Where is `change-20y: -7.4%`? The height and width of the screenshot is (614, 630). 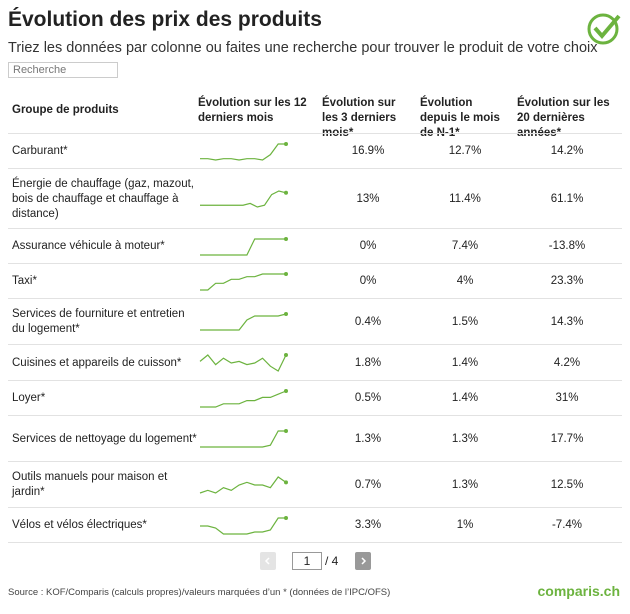
change-20y: -7.4% is located at coordinates (567, 525).